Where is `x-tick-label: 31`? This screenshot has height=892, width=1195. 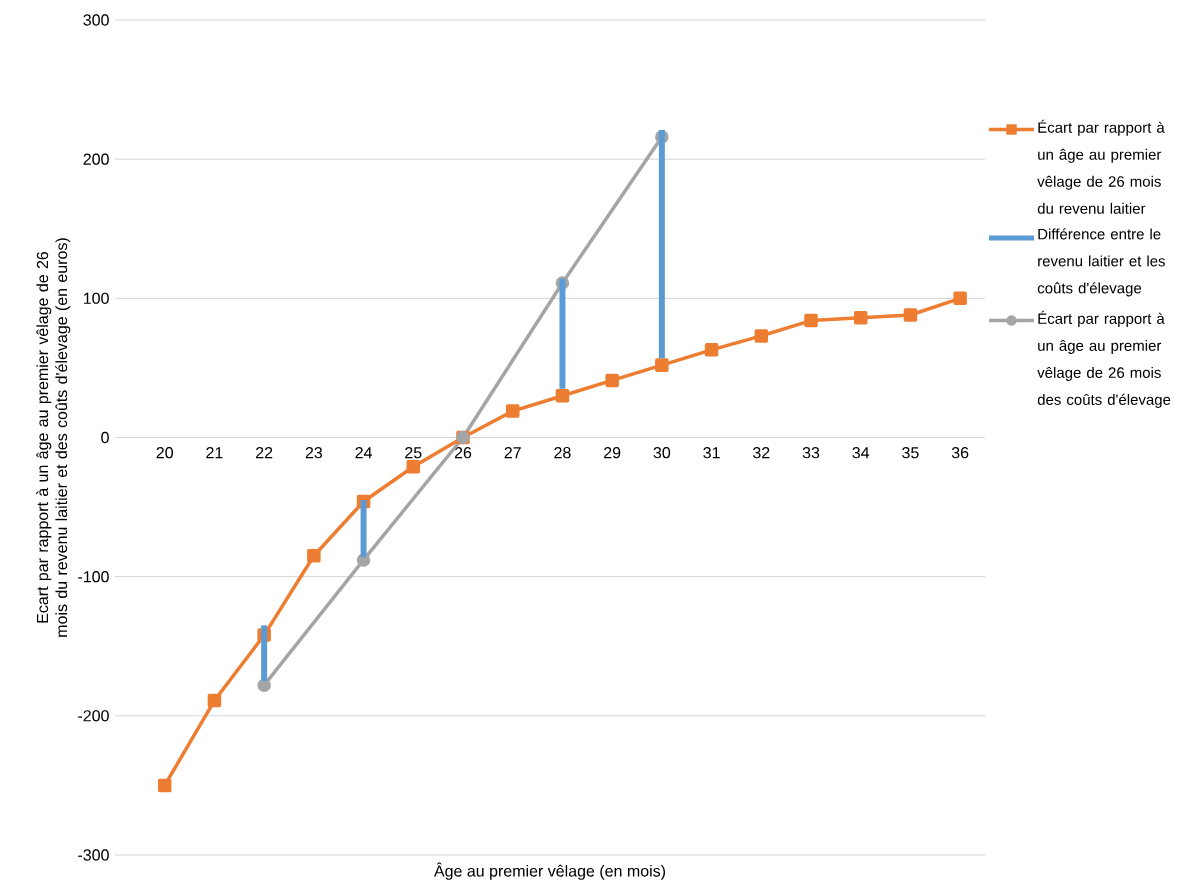 x-tick-label: 31 is located at coordinates (711, 453).